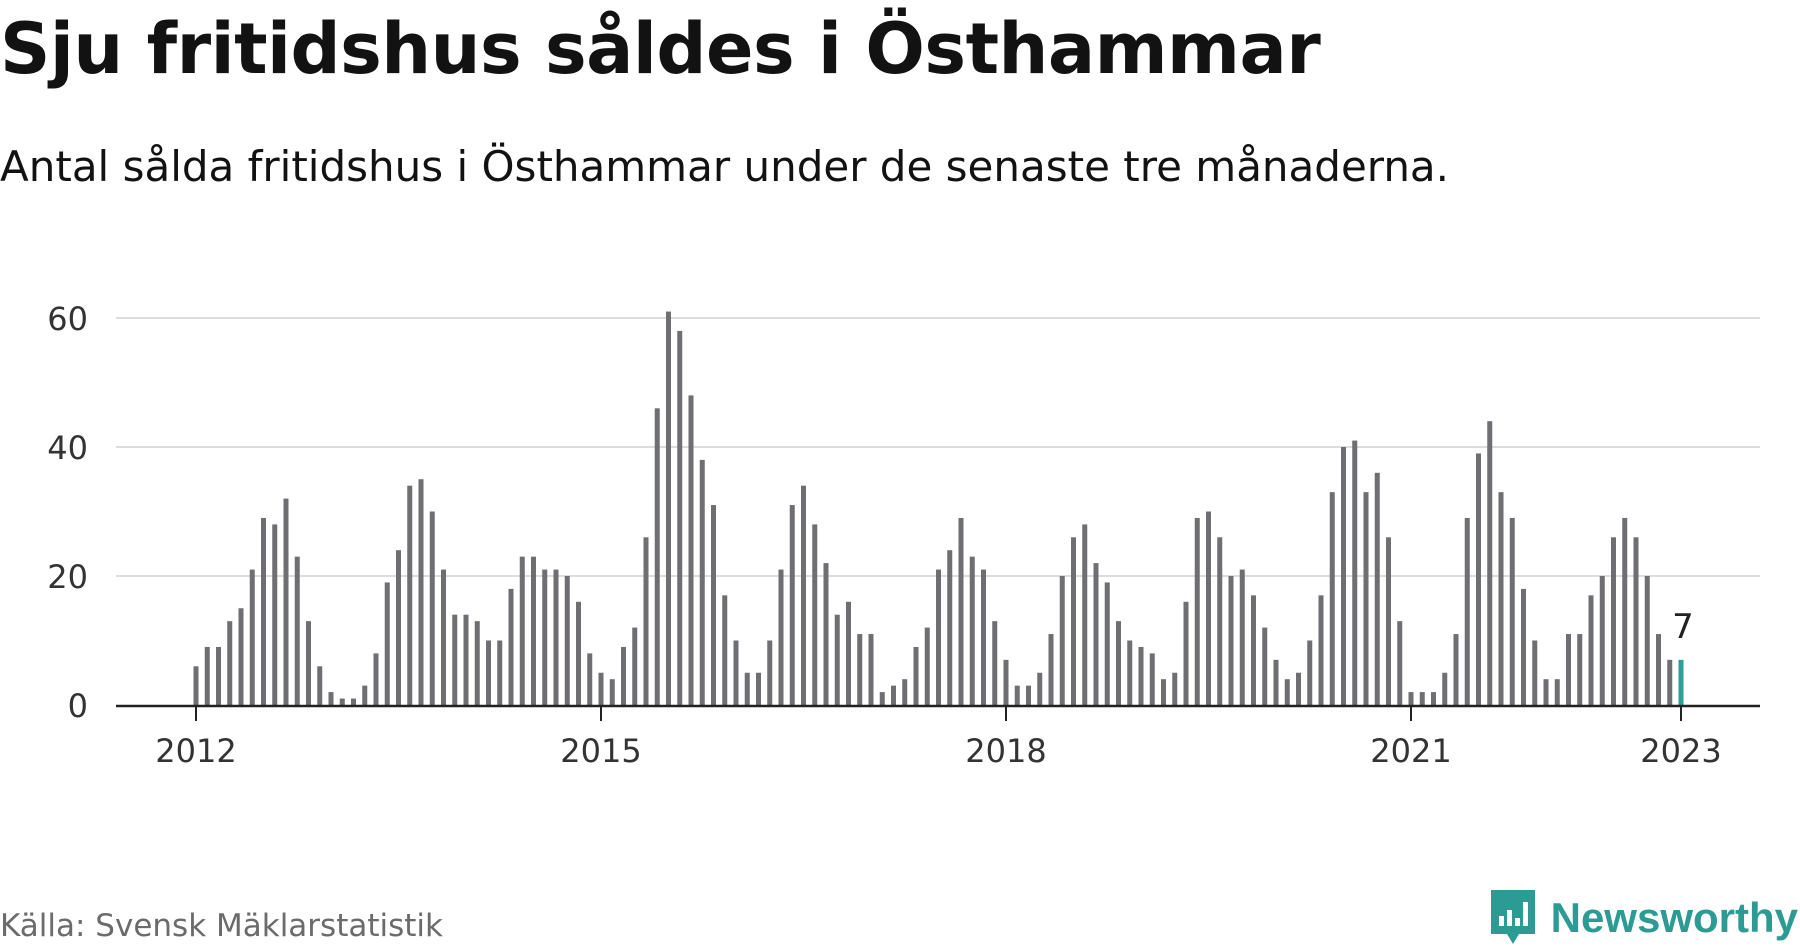  Describe the element at coordinates (1005, 751) in the screenshot. I see `x-tick-label: 2018` at that location.